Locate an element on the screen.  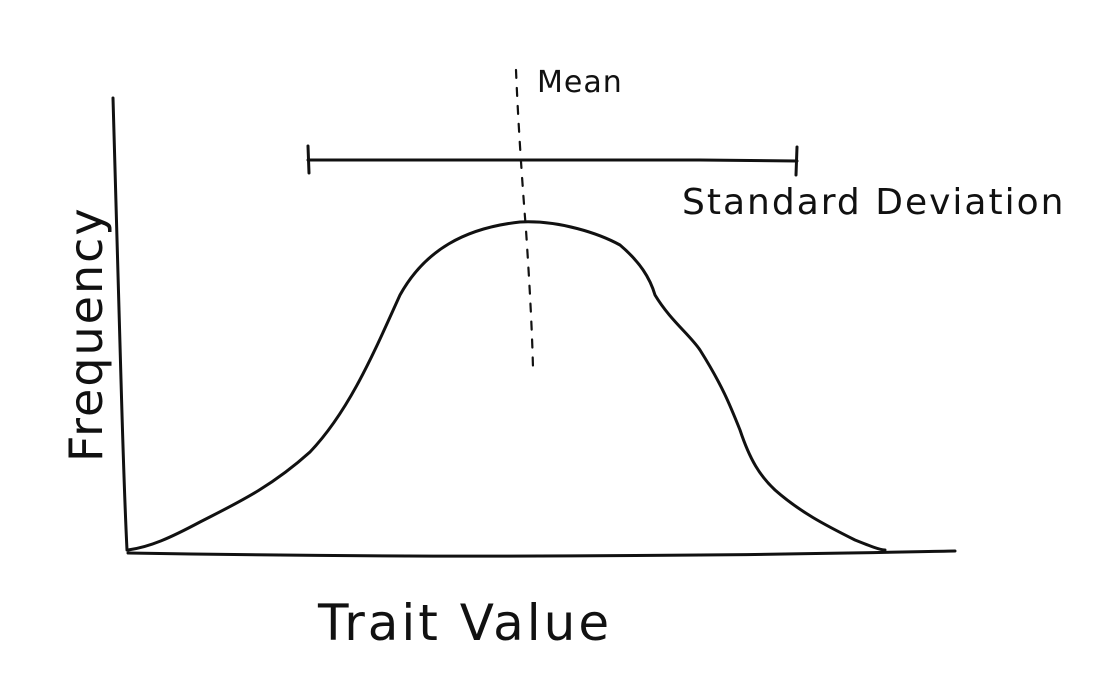
standard-deviation-left-tick is located at coordinates (308, 159).